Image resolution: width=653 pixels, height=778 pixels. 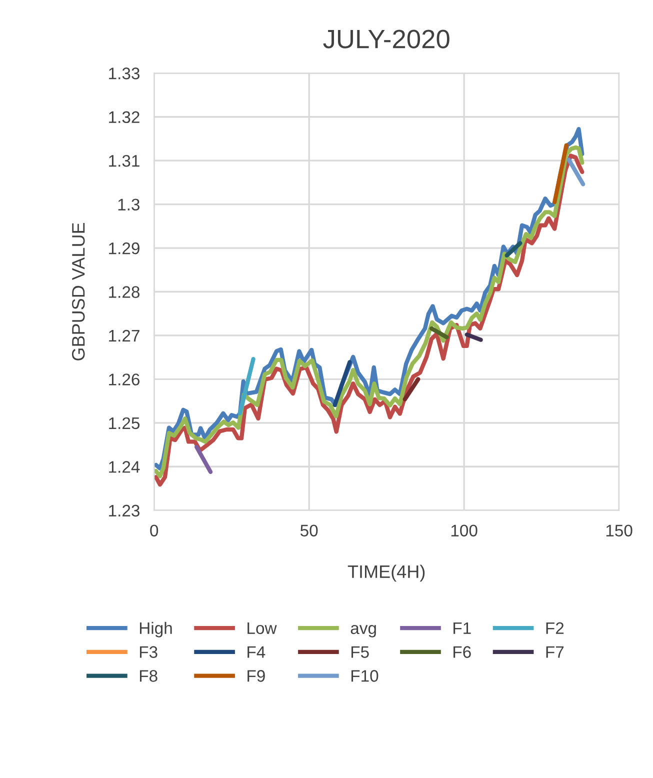 I want to click on legend-label: F2, so click(x=555, y=628).